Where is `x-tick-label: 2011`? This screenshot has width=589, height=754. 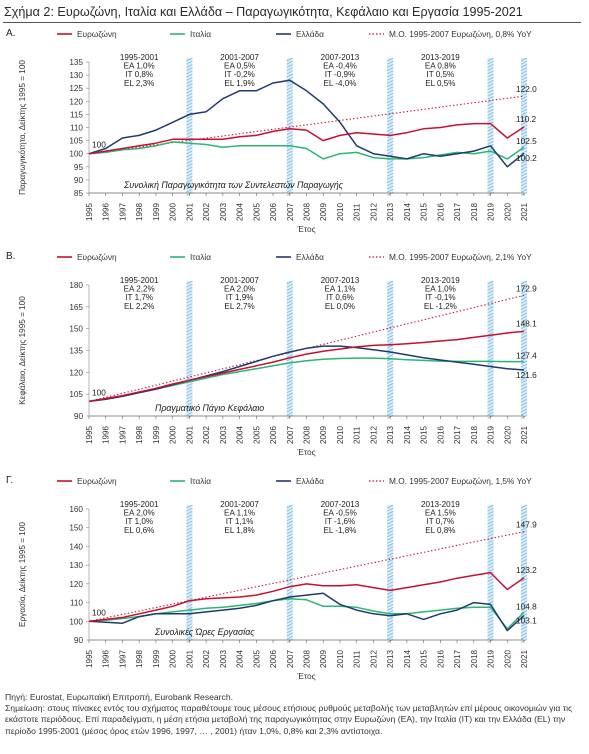 x-tick-label: 2011 is located at coordinates (357, 435).